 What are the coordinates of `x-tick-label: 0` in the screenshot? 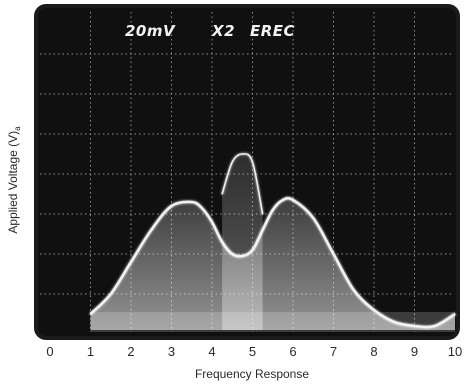 It's located at (49, 351).